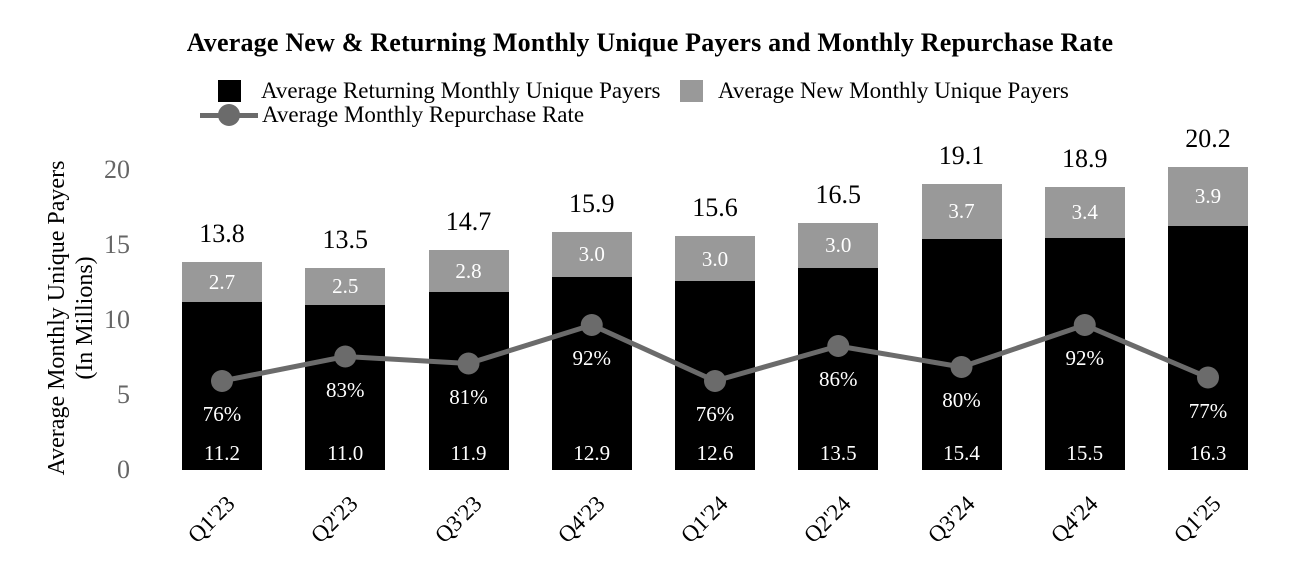 This screenshot has width=1300, height=576. What do you see at coordinates (222, 453) in the screenshot?
I see `returning-payers-value-label: 11.2` at bounding box center [222, 453].